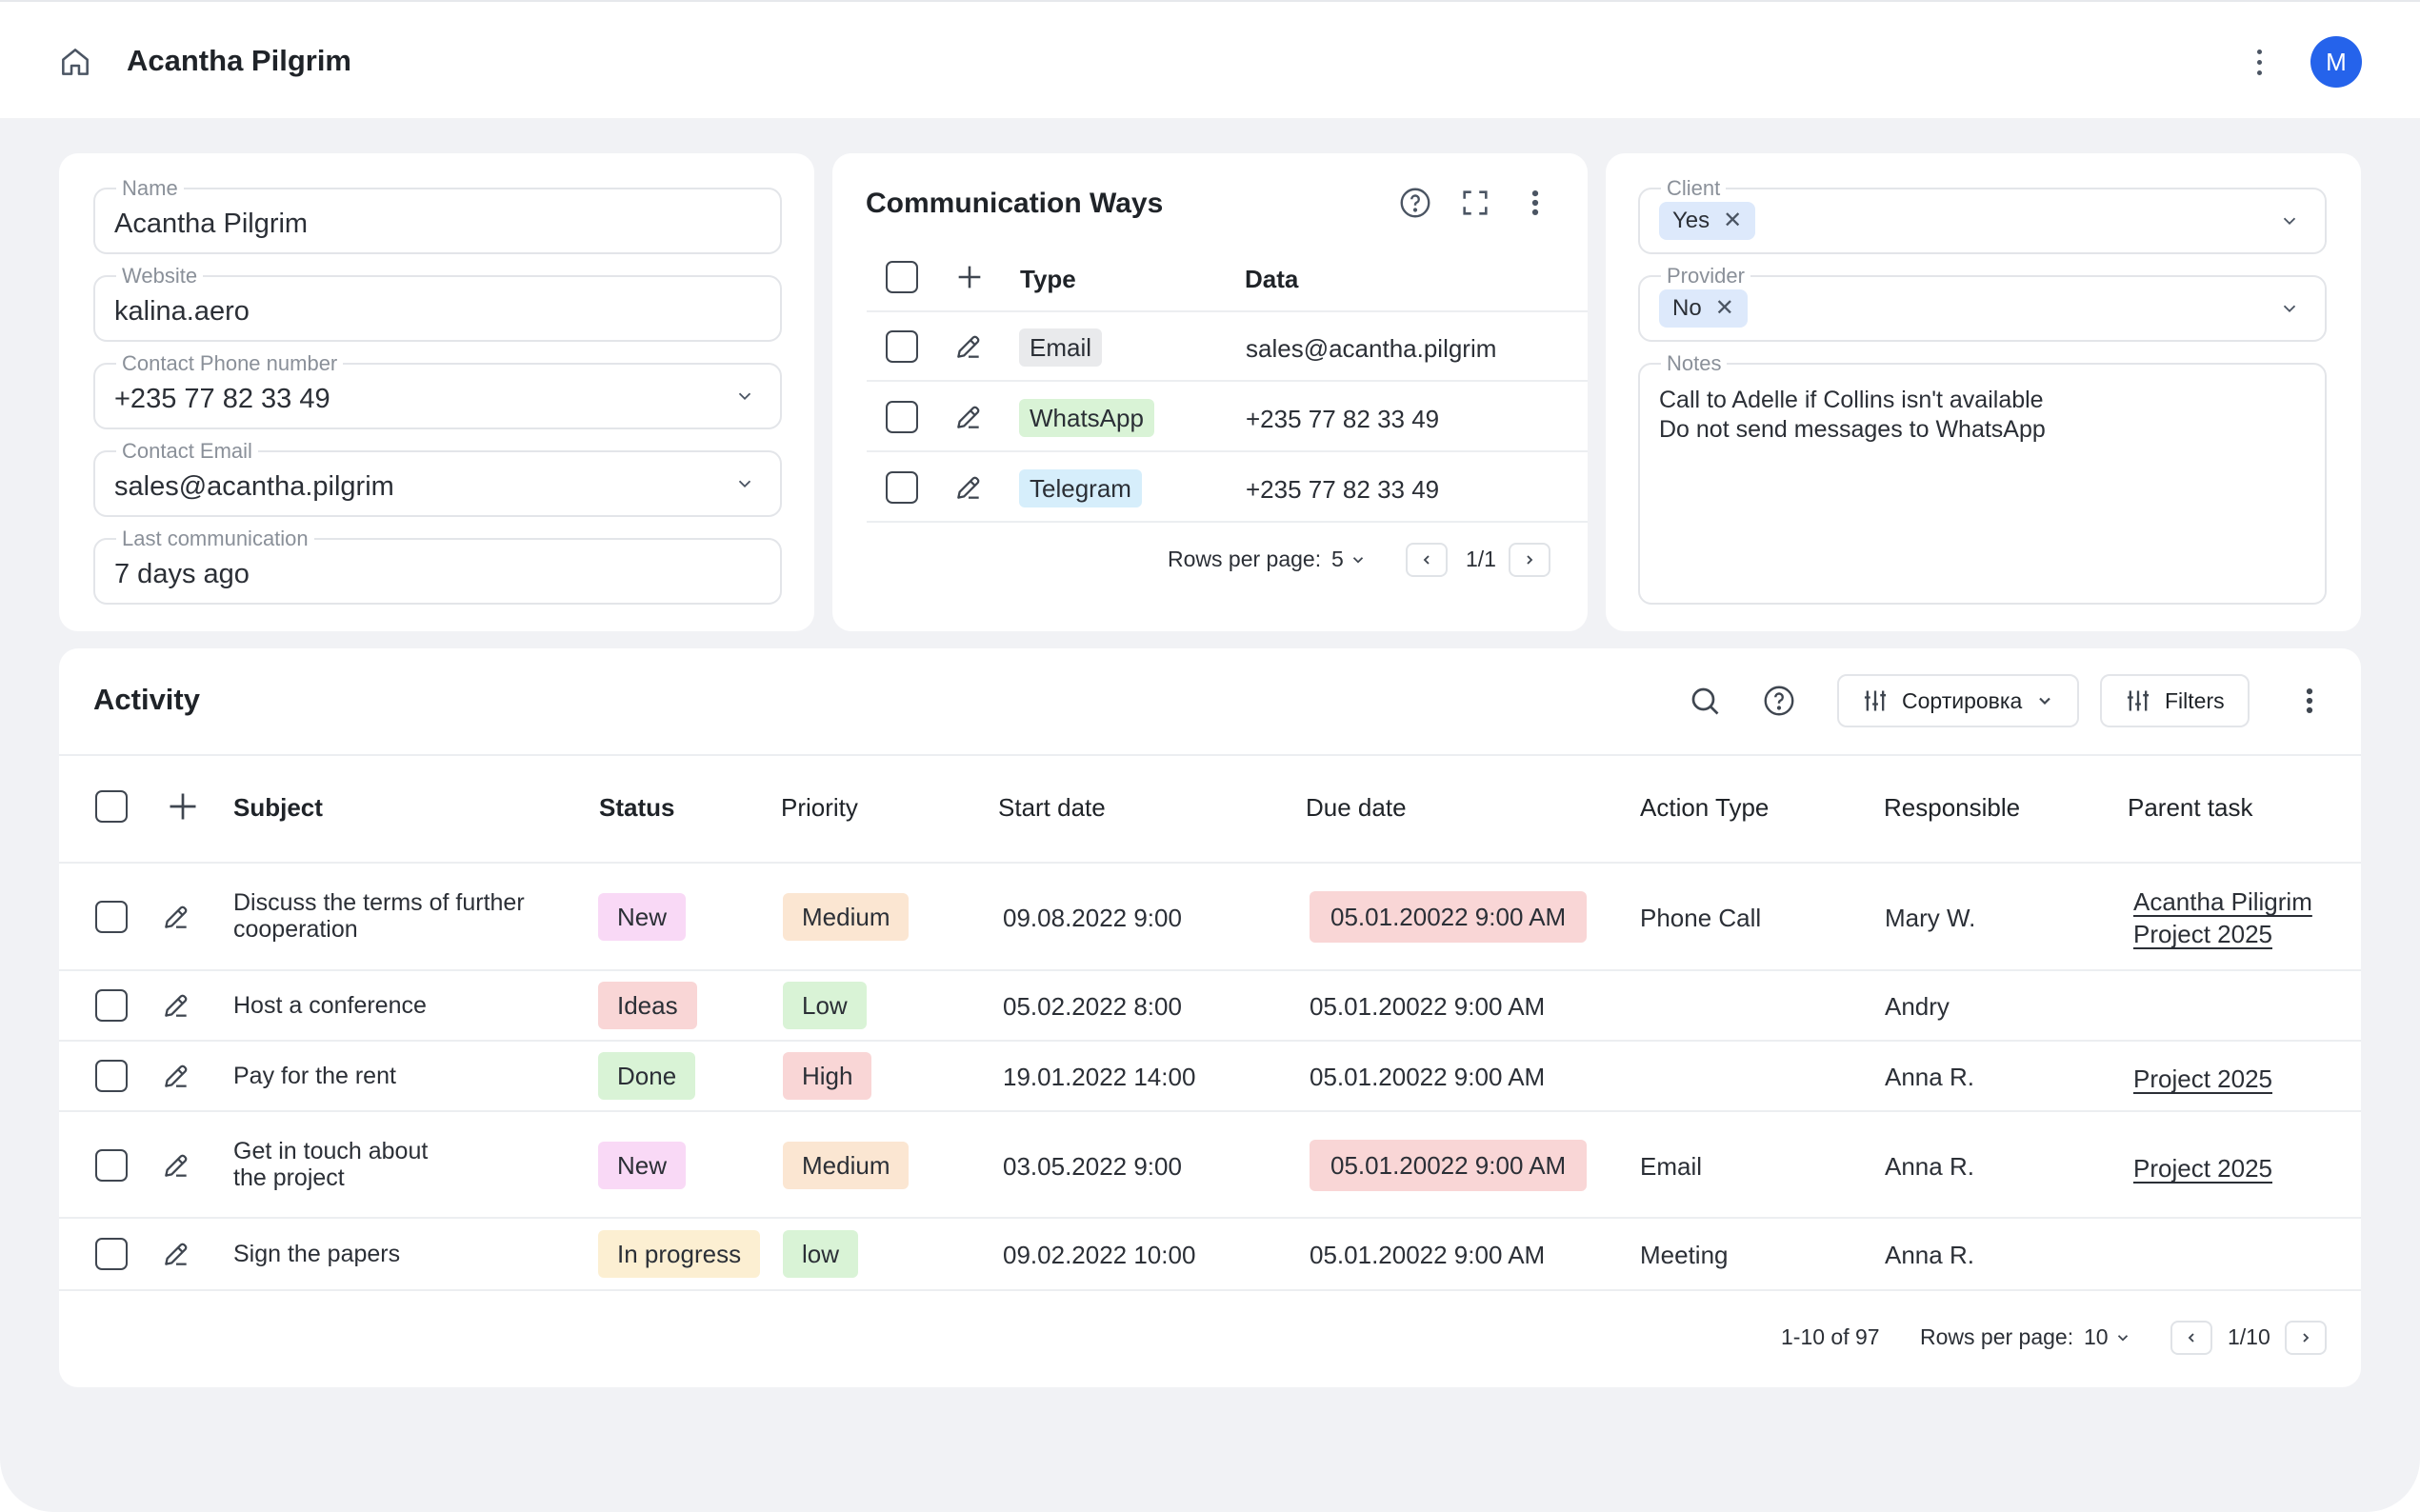  Describe the element at coordinates (1048, 279) in the screenshot. I see `column-header-type: Type` at that location.